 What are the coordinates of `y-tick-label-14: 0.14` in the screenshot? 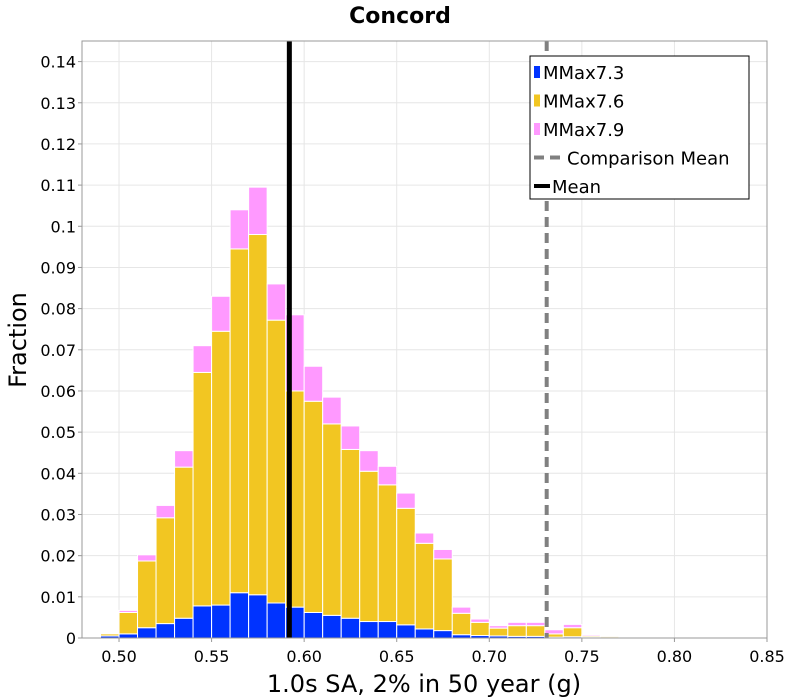 It's located at (58, 62).